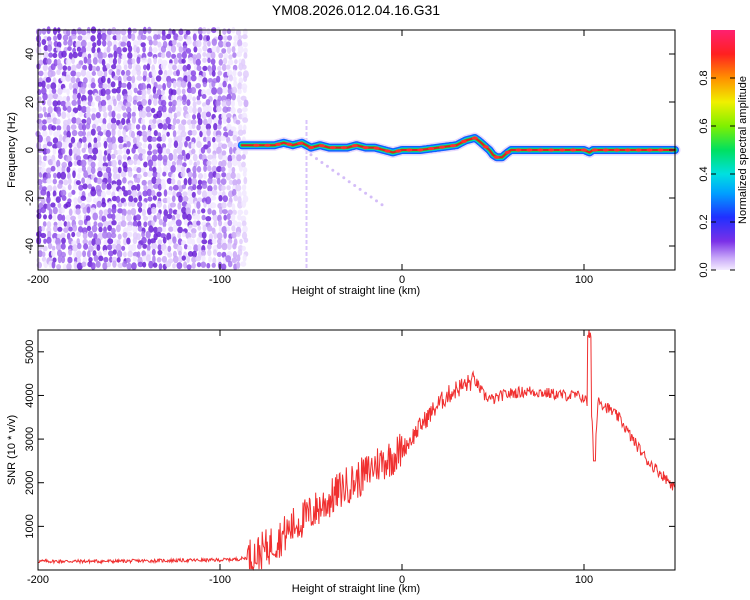  Describe the element at coordinates (743, 150) in the screenshot. I see `colorbar-label: Normalized spectral amplitude` at that location.